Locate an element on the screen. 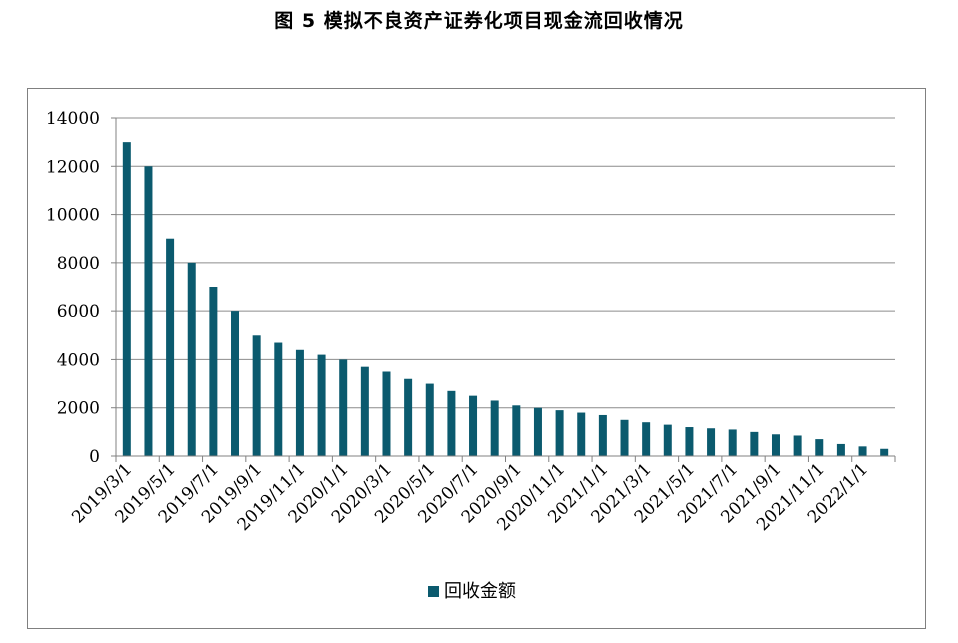  y-tick-label: 14000 is located at coordinates (73, 119).